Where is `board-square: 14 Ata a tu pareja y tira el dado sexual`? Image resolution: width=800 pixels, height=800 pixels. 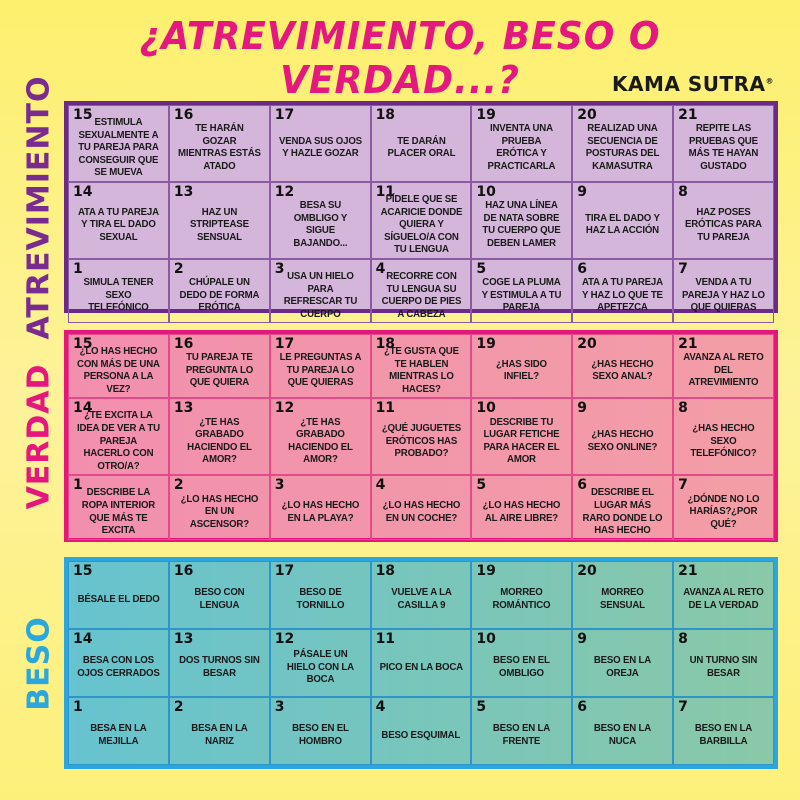 board-square: 14 Ata a tu pareja y tira el dado sexual is located at coordinates (118, 220).